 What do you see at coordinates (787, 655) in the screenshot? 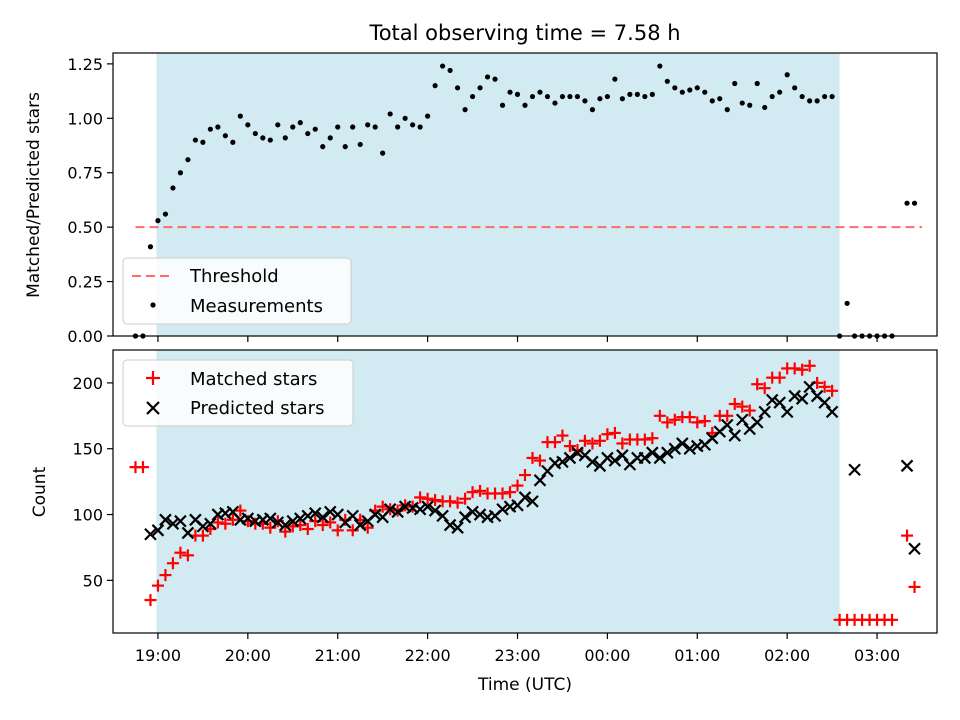
I see `bottom-x-tick-label: 02:00` at bounding box center [787, 655].